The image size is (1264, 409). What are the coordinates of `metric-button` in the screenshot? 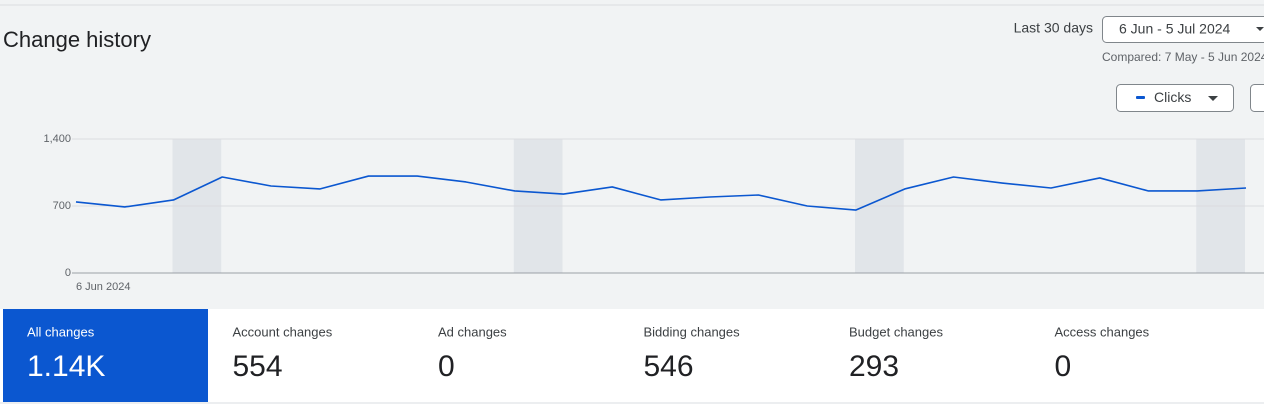 It's located at (1175, 98).